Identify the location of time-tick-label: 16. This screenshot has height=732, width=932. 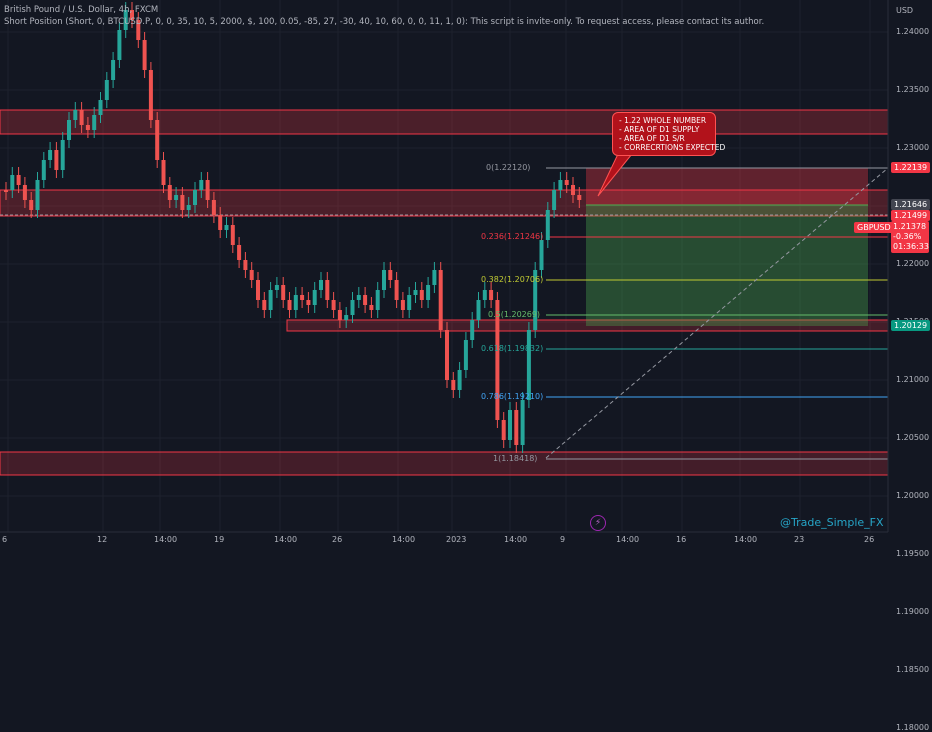
(681, 539).